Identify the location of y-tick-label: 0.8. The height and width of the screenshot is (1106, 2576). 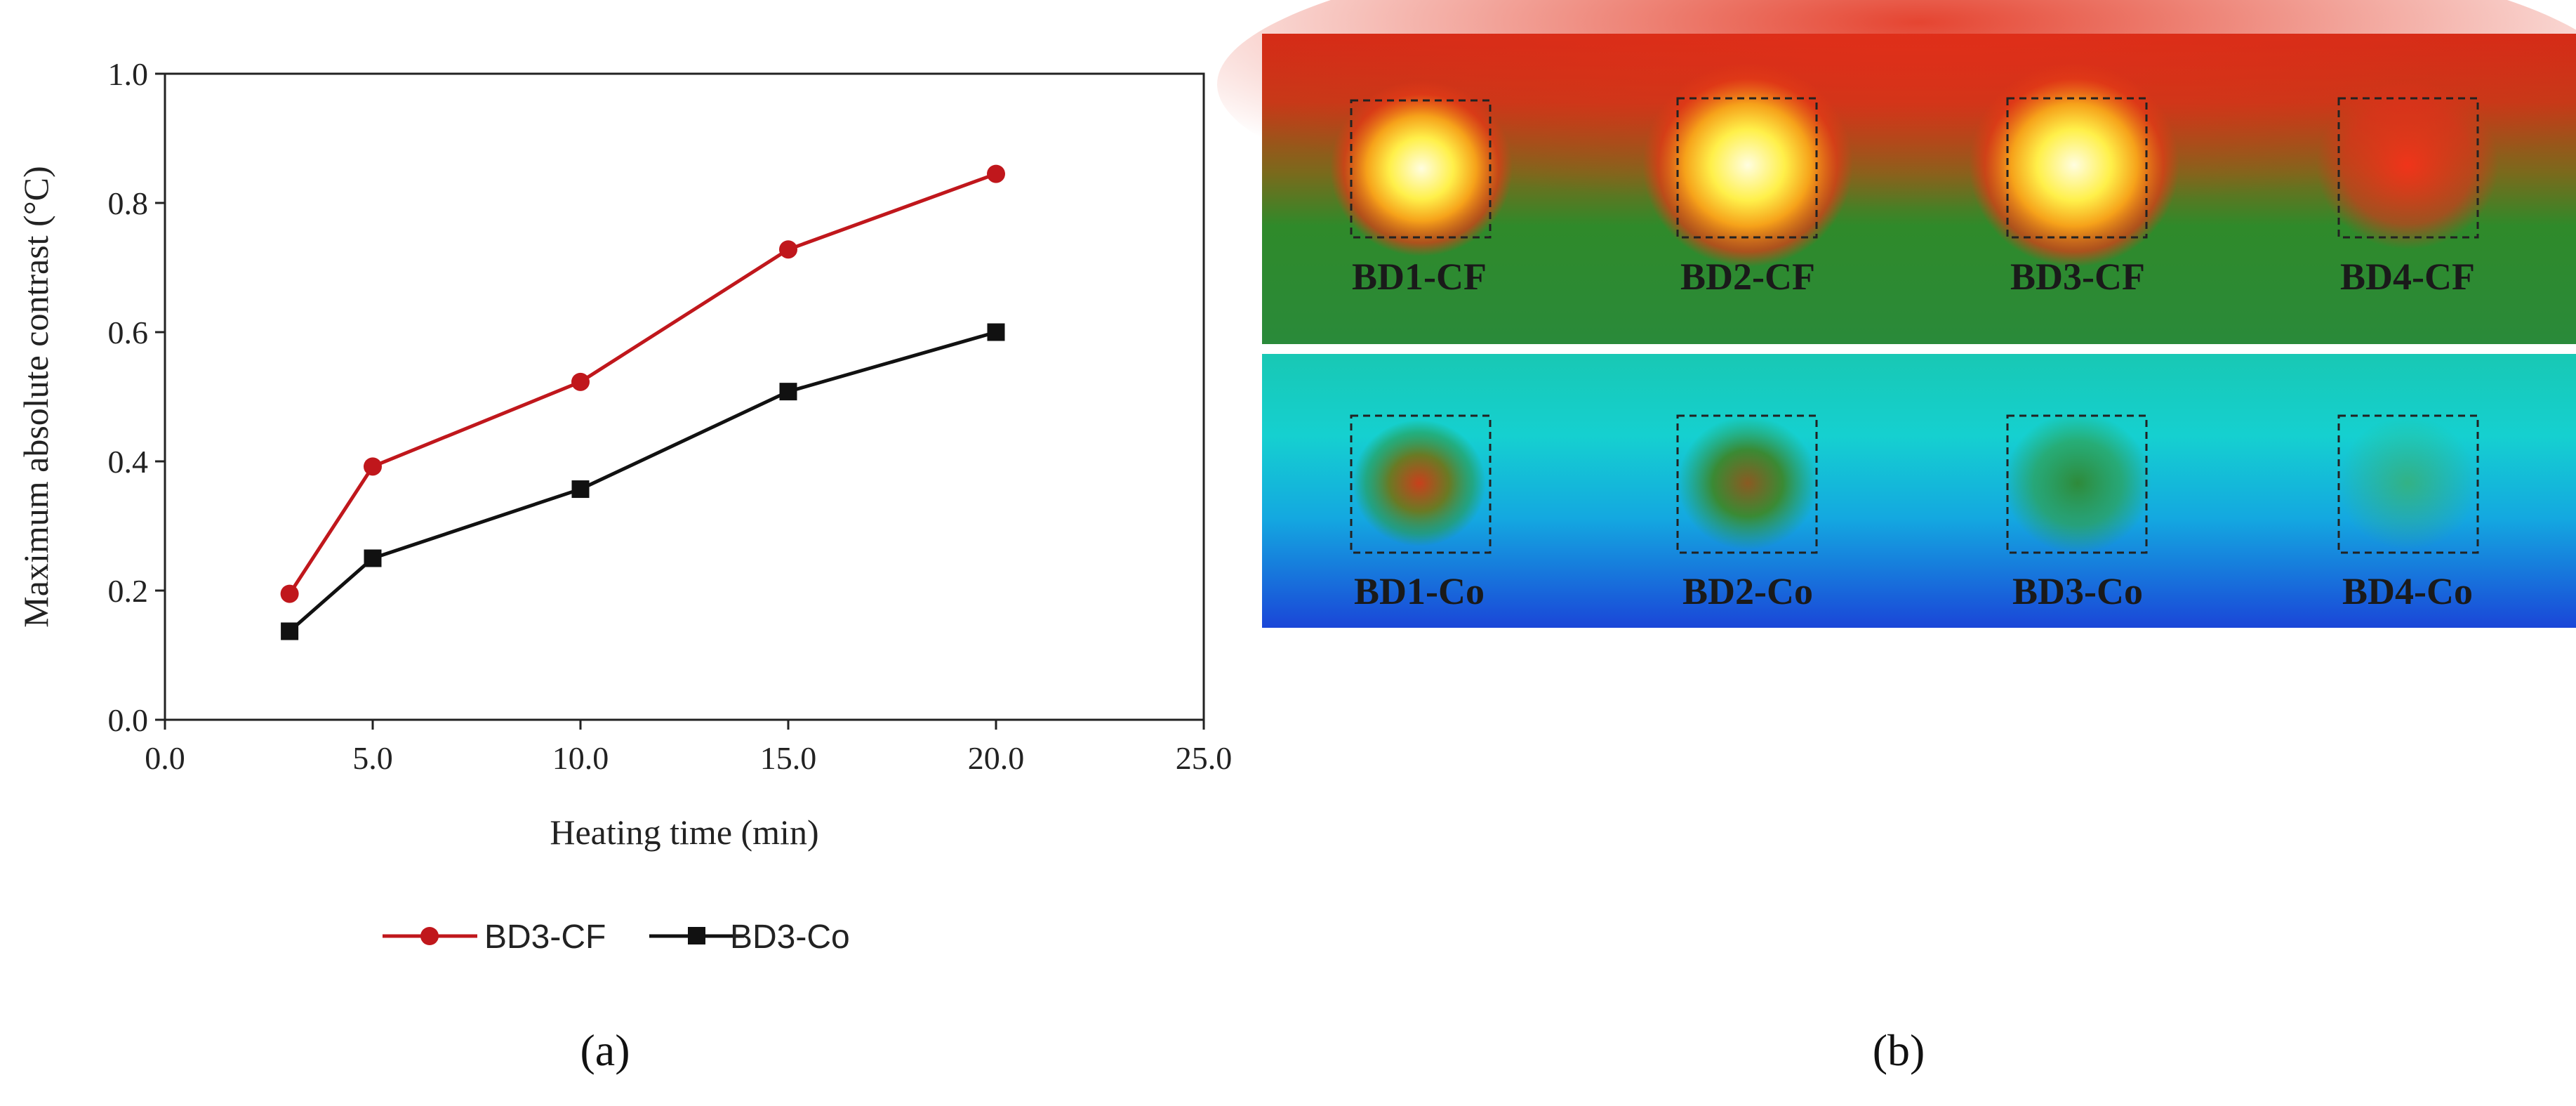
(129, 203).